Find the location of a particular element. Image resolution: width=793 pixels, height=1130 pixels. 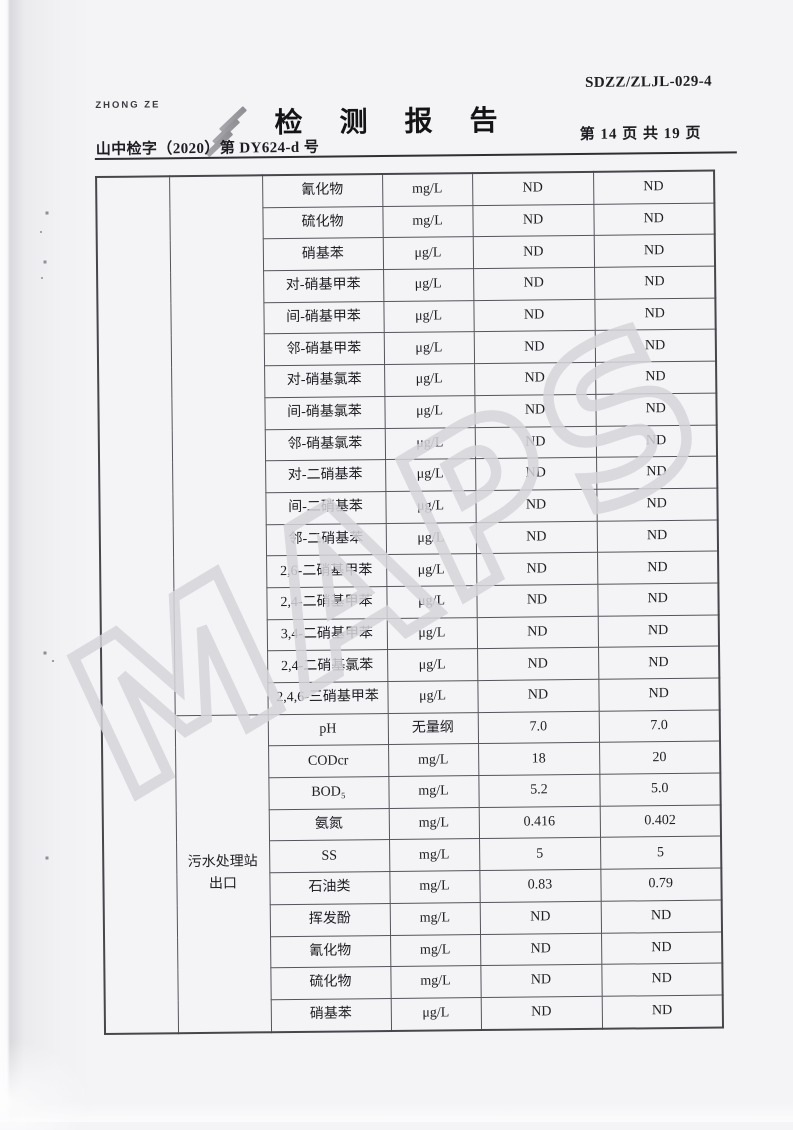

value-1-cell: 7.0 is located at coordinates (538, 727).